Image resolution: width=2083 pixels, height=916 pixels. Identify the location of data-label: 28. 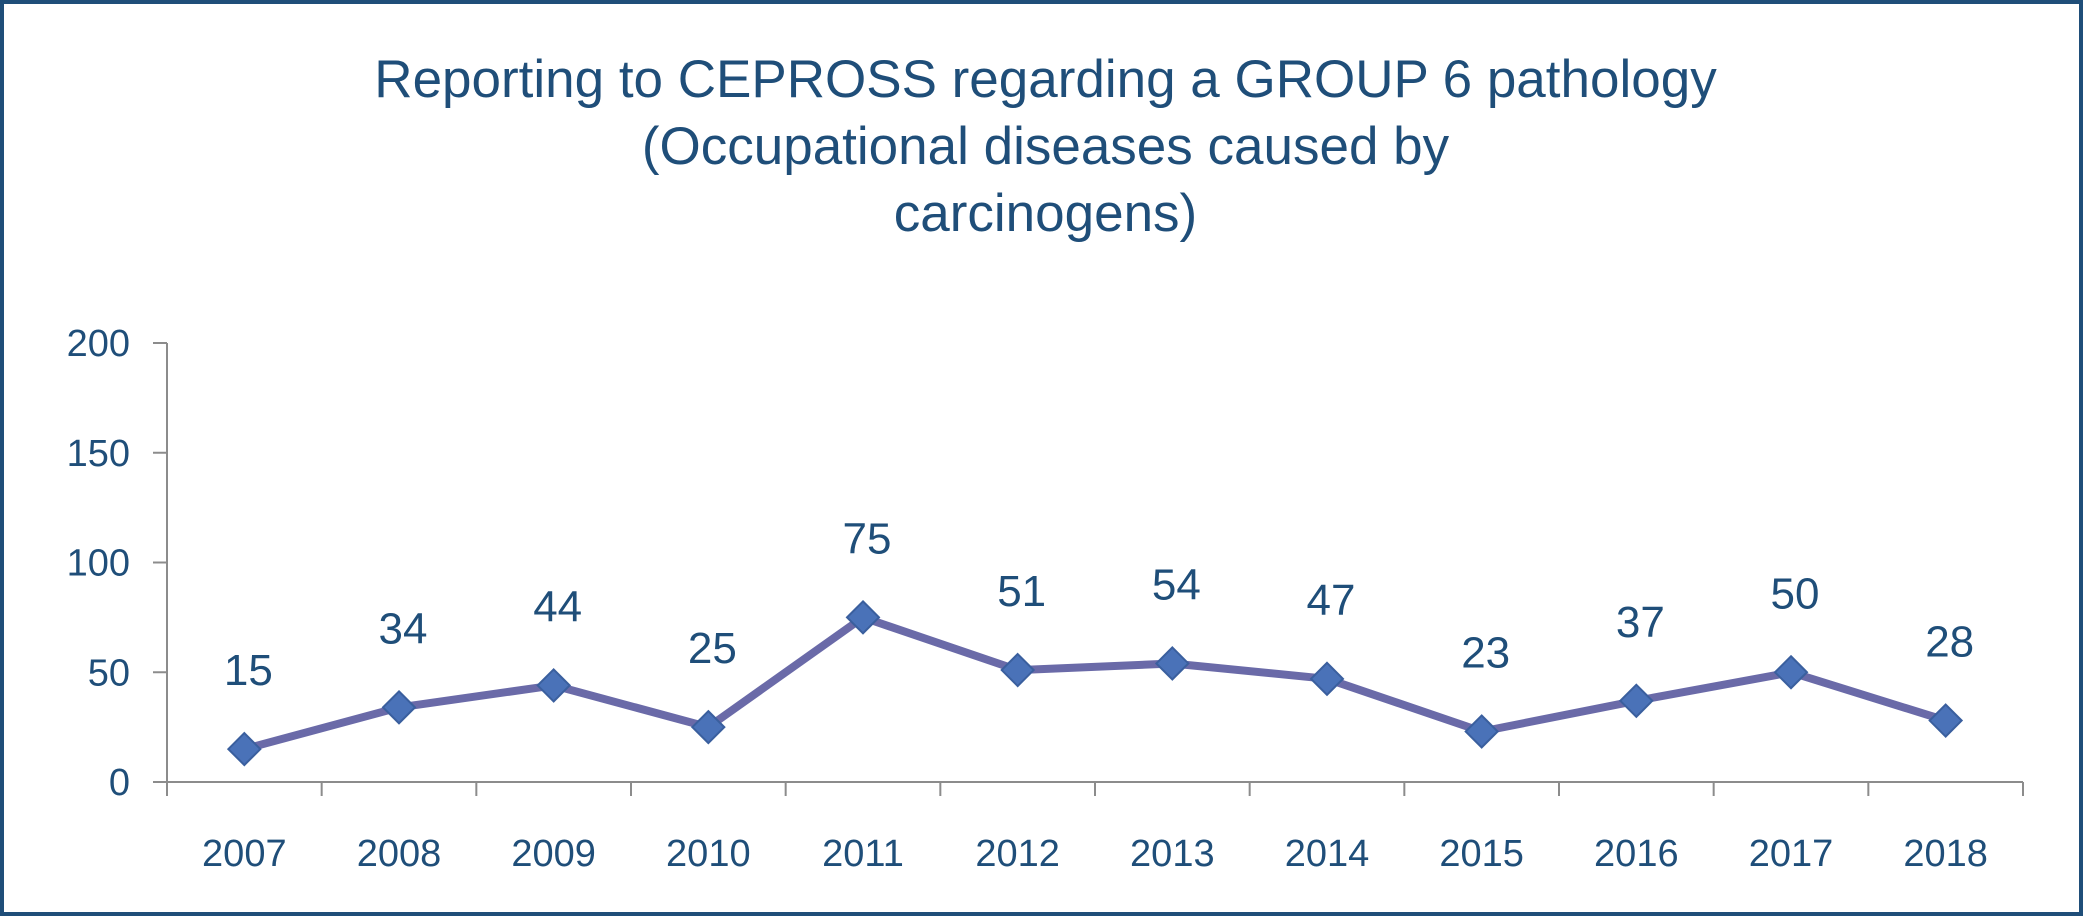
(1949, 642).